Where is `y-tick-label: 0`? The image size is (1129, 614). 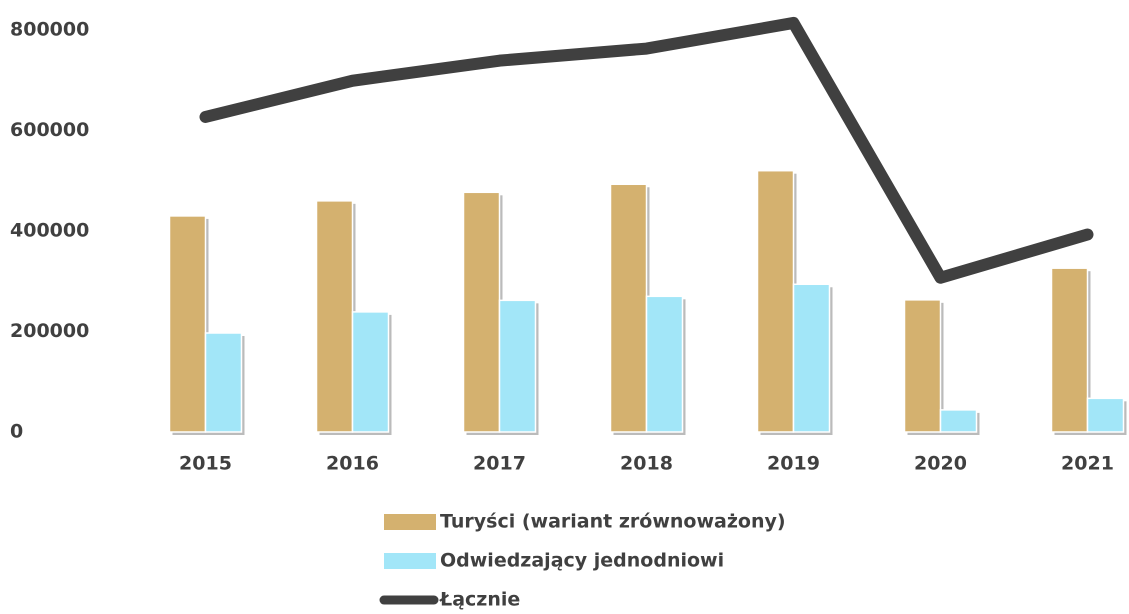 y-tick-label: 0 is located at coordinates (16, 432).